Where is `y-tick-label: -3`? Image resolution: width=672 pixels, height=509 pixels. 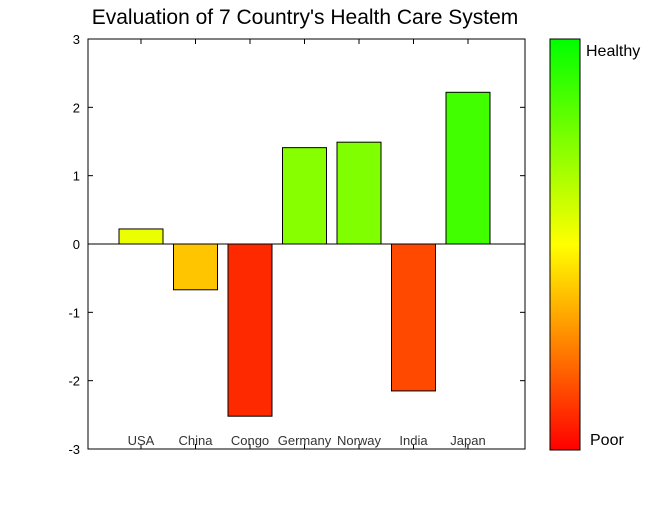
y-tick-label: -3 is located at coordinates (74, 449).